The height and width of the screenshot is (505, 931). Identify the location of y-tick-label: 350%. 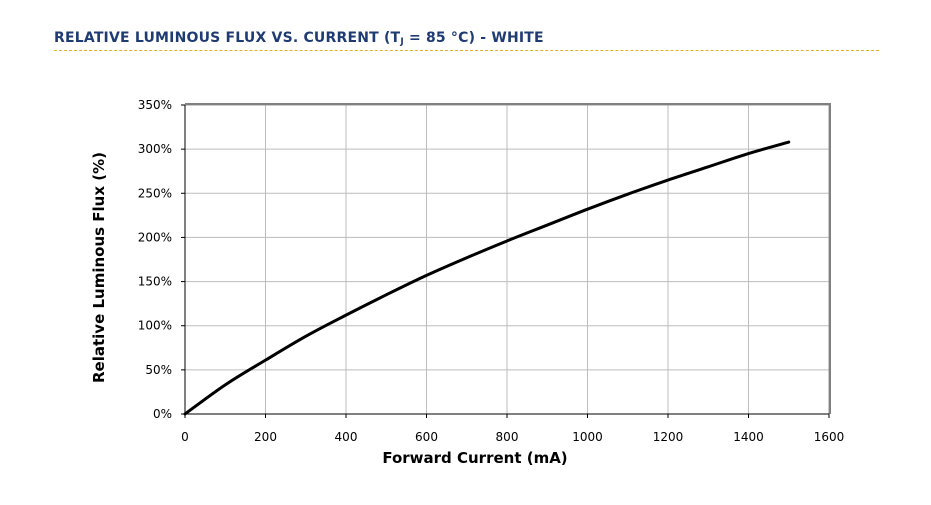
(155, 105).